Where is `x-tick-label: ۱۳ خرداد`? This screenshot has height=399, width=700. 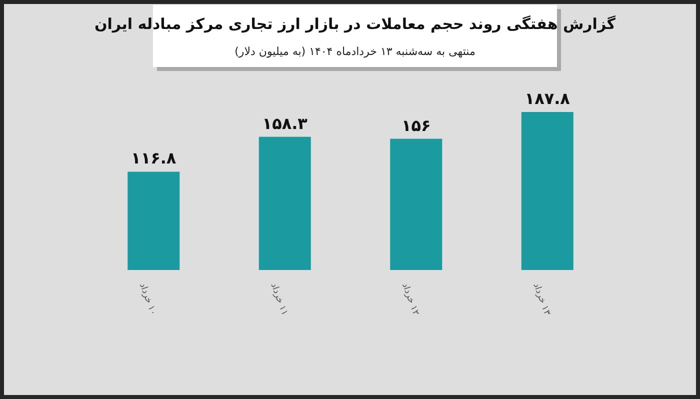 x-tick-label: ۱۳ خرداد is located at coordinates (541, 299).